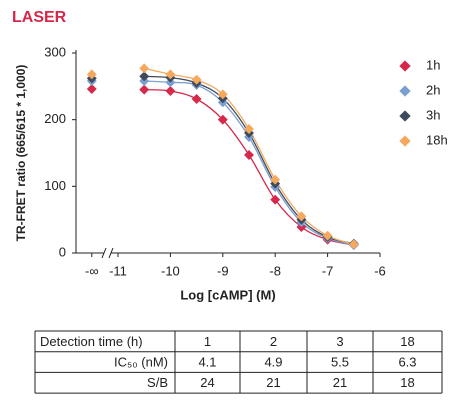  I want to click on x-tick-label: -11, so click(118, 270).